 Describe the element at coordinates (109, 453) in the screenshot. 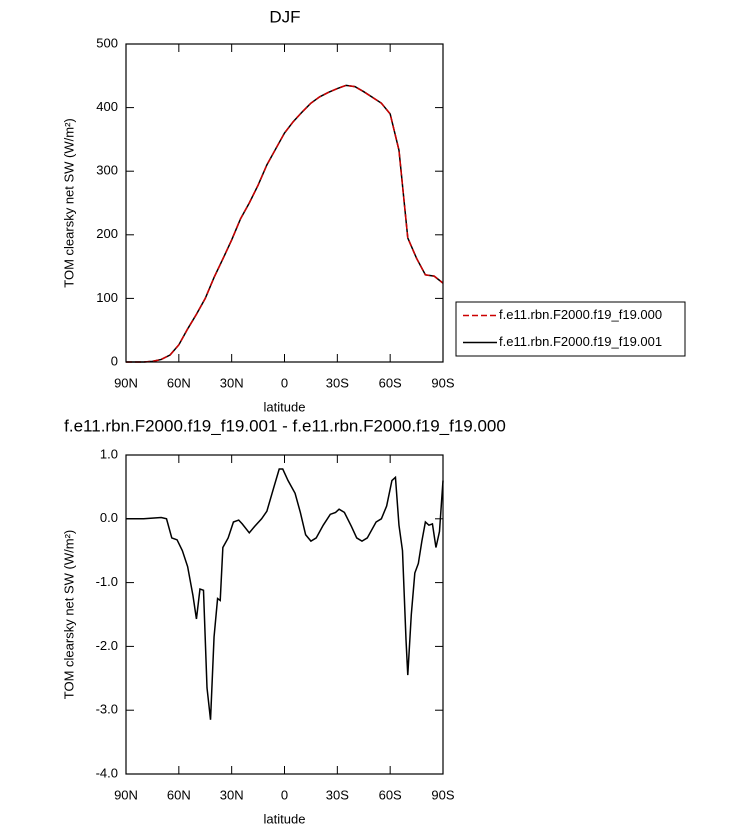

I see `y-tick-label: 1.0` at that location.